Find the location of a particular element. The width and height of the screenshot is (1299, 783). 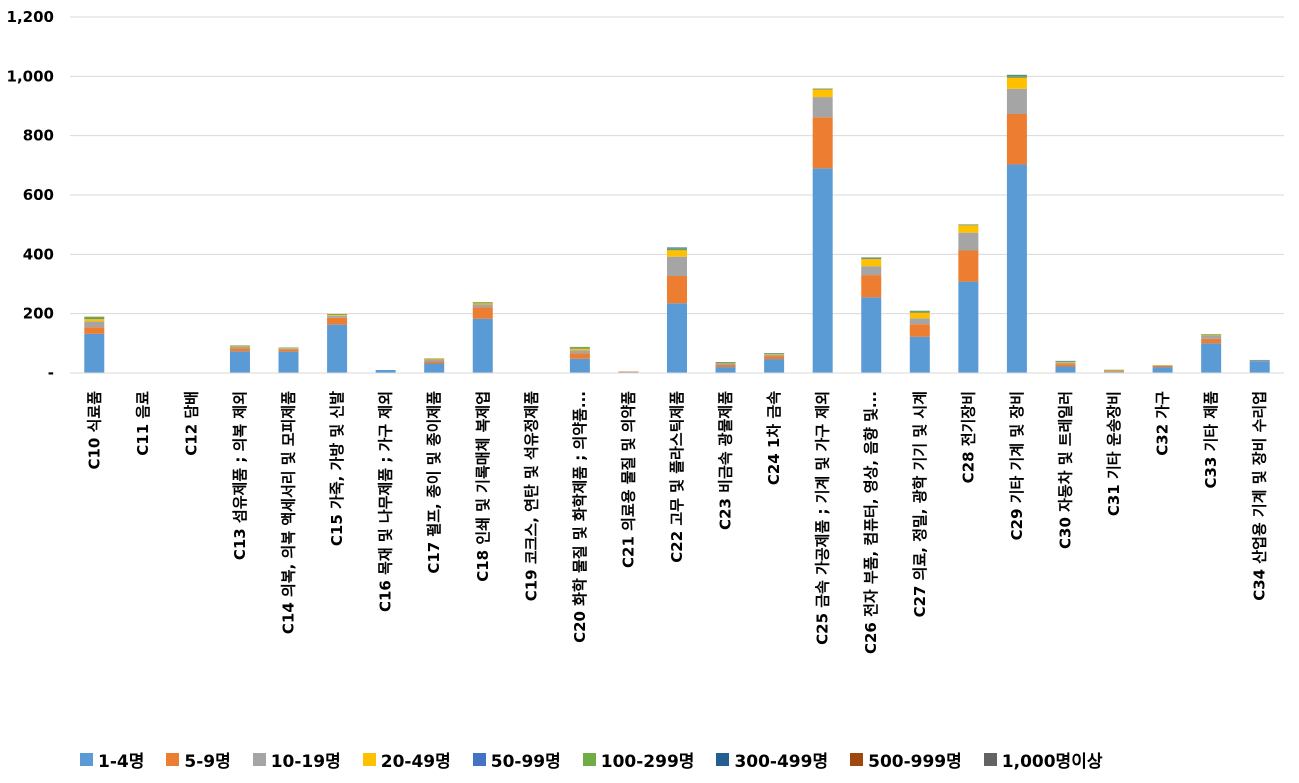

x-category-label: C31 기타 운송장비 is located at coordinates (1114, 453).